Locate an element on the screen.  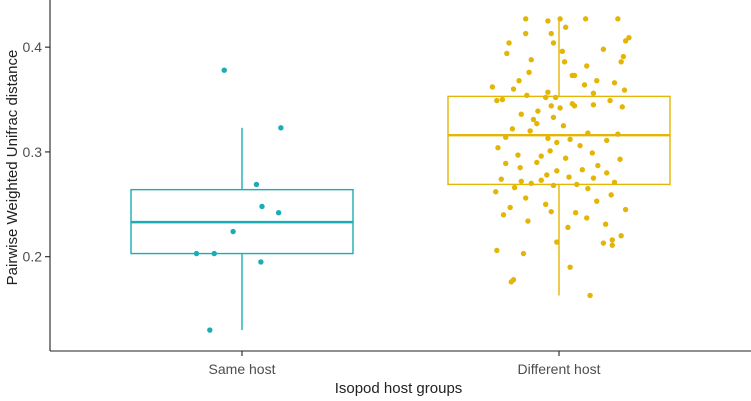
y-axis-ticks: 0.2 0.3 0.4 is located at coordinates (36, 152).